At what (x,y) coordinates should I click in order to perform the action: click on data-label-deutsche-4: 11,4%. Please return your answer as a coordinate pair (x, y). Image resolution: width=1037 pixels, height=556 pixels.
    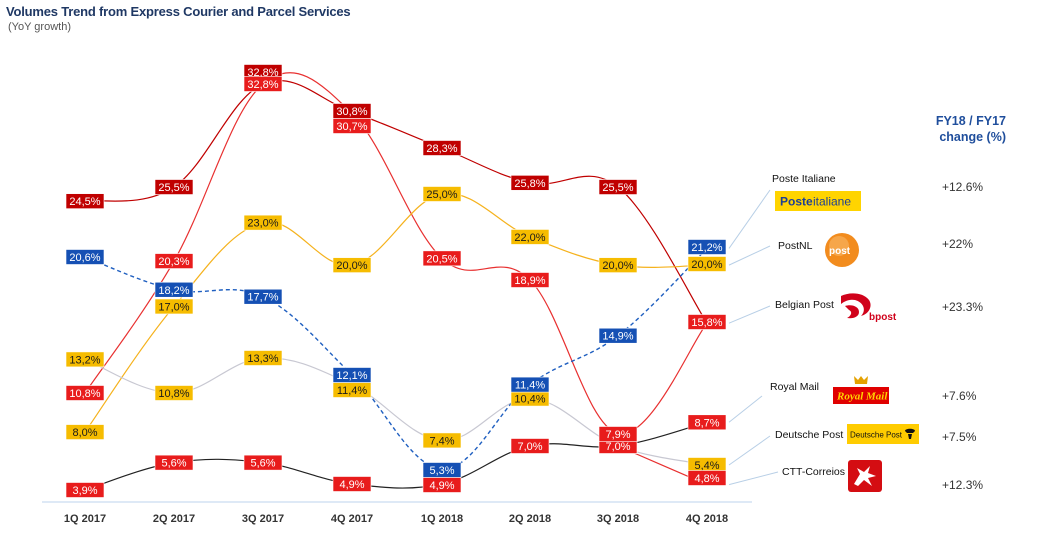
    Looking at the image, I should click on (352, 390).